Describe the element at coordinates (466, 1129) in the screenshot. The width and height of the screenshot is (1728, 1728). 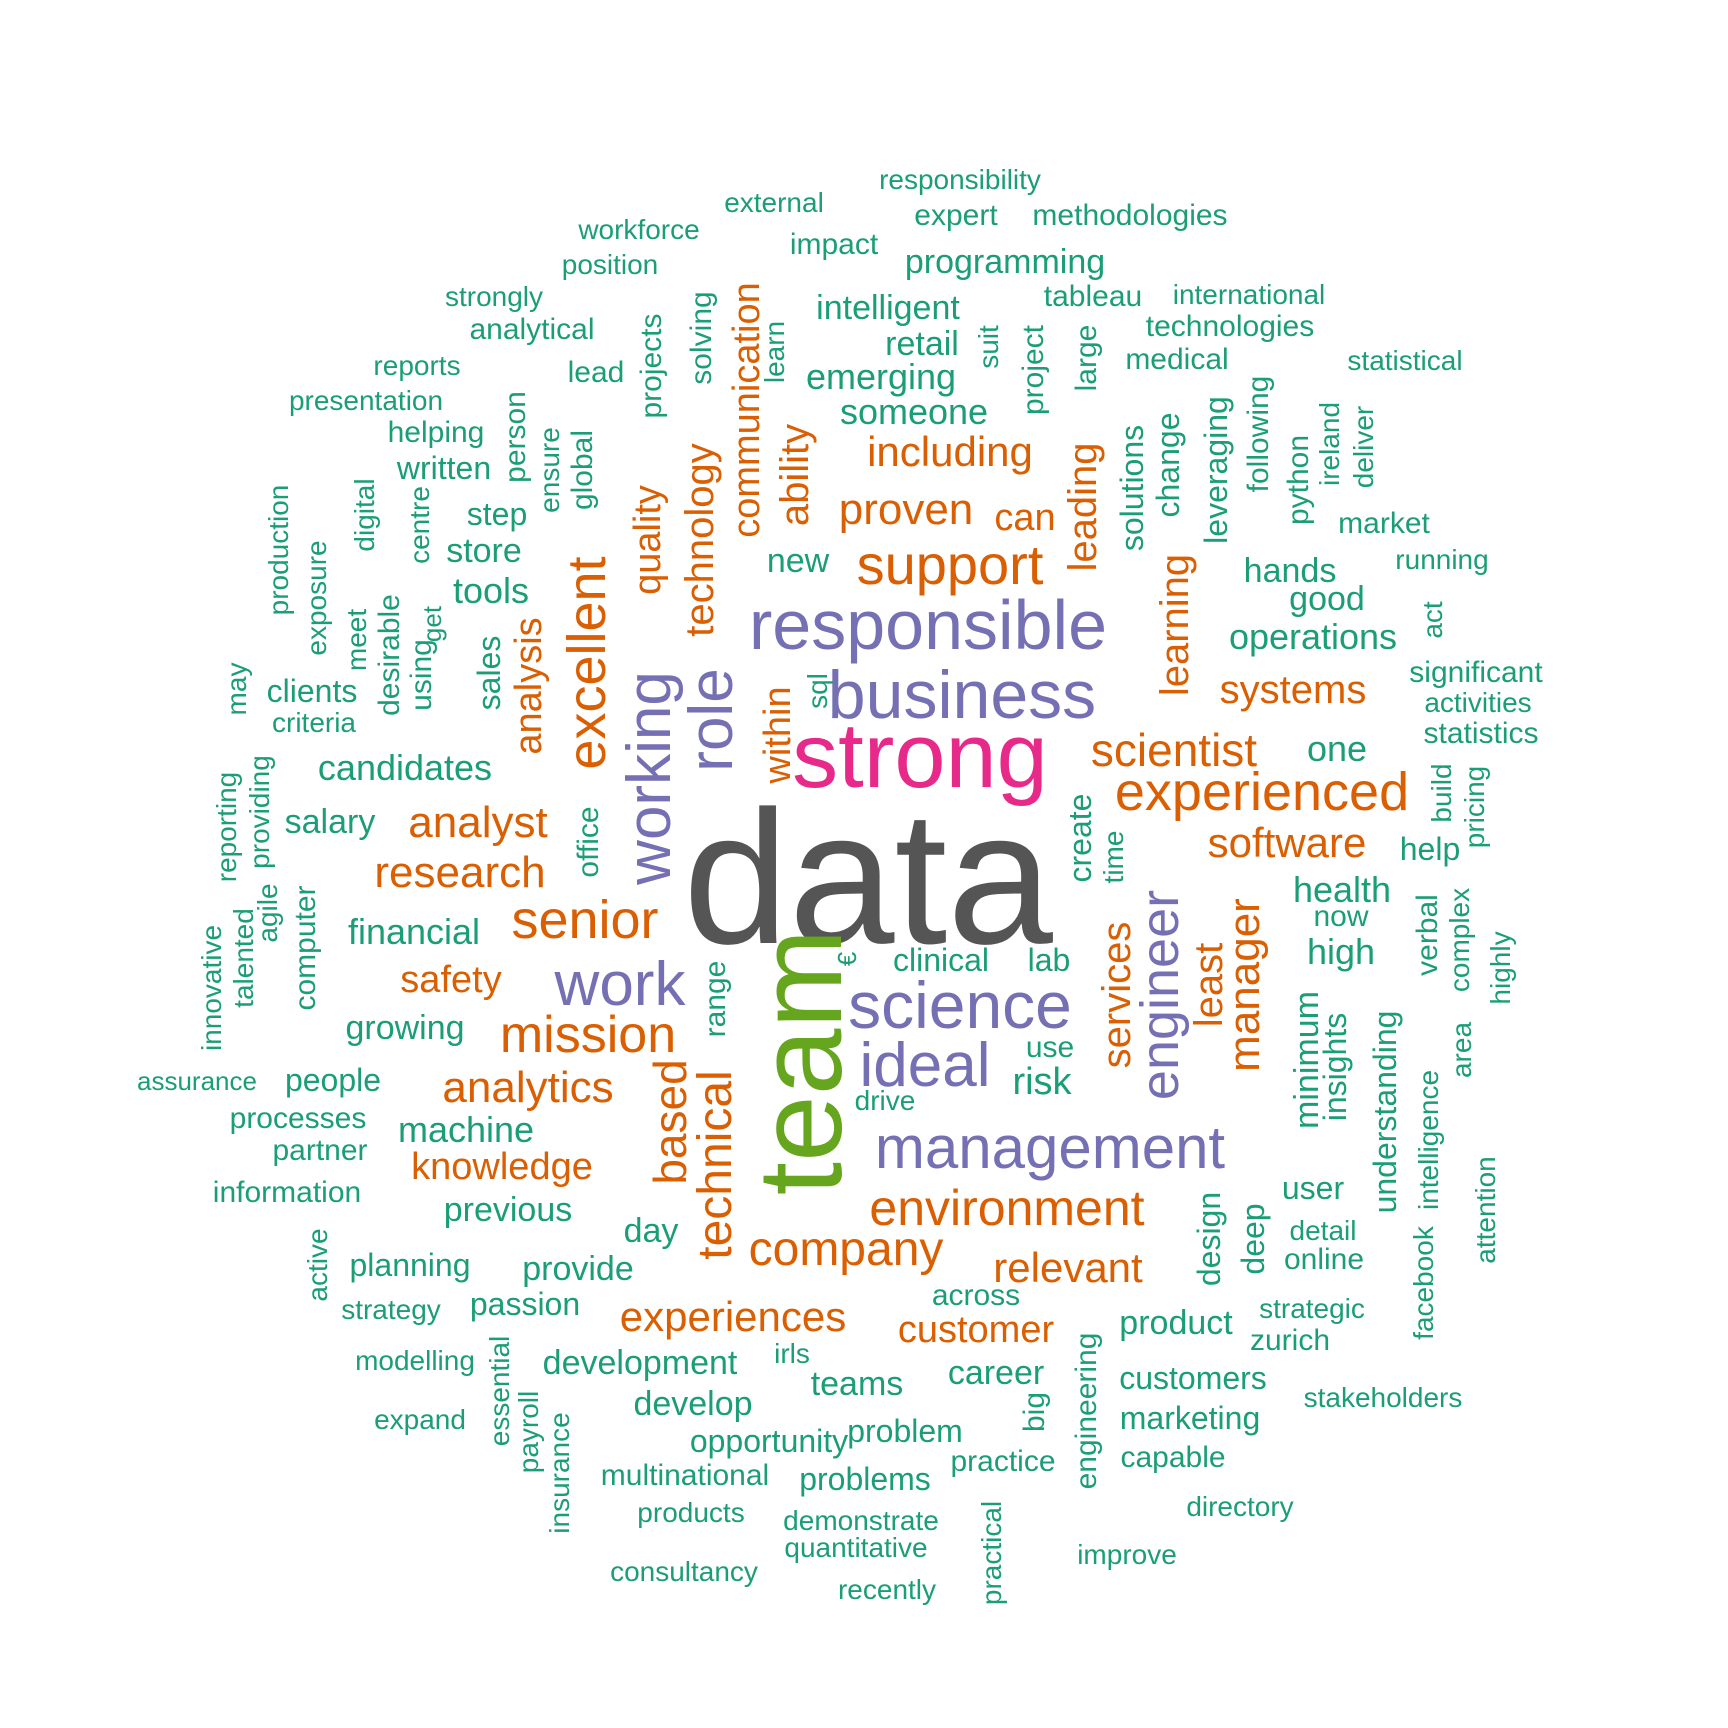
I see `word-51: machine` at that location.